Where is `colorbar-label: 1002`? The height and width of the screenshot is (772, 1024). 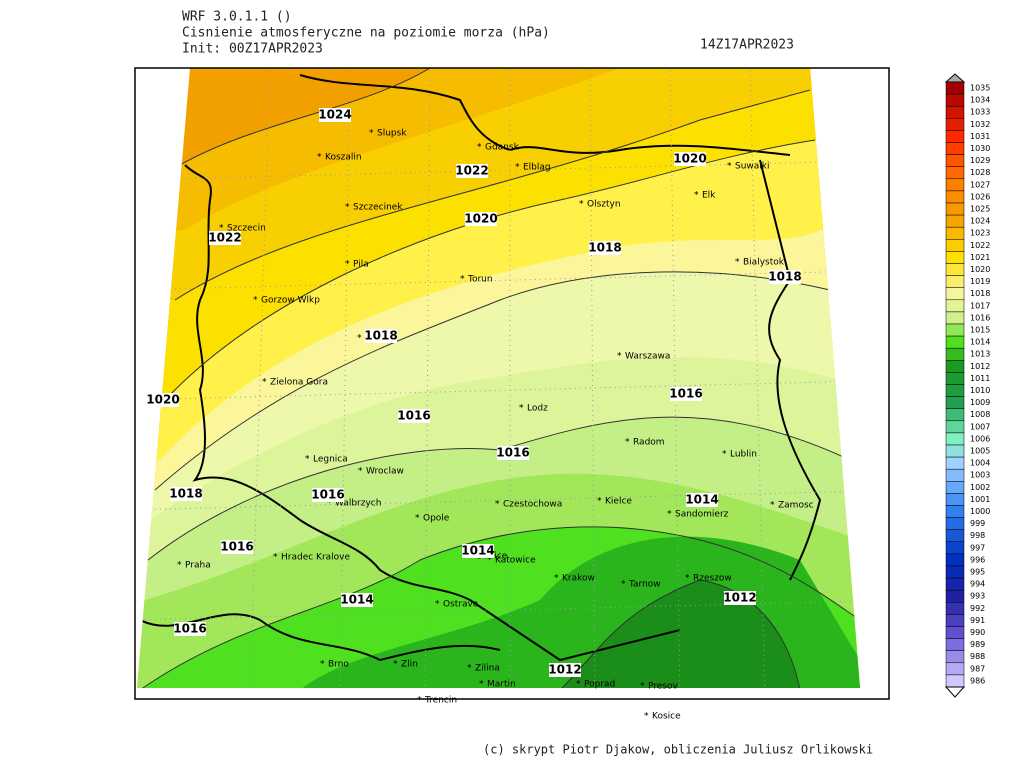 colorbar-label: 1002 is located at coordinates (980, 487).